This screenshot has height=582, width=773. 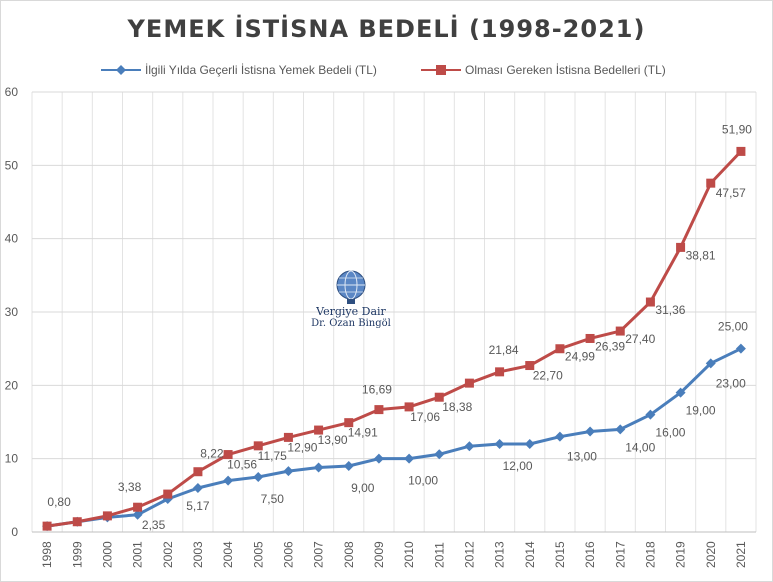 I want to click on globe-icon, so click(x=351, y=287).